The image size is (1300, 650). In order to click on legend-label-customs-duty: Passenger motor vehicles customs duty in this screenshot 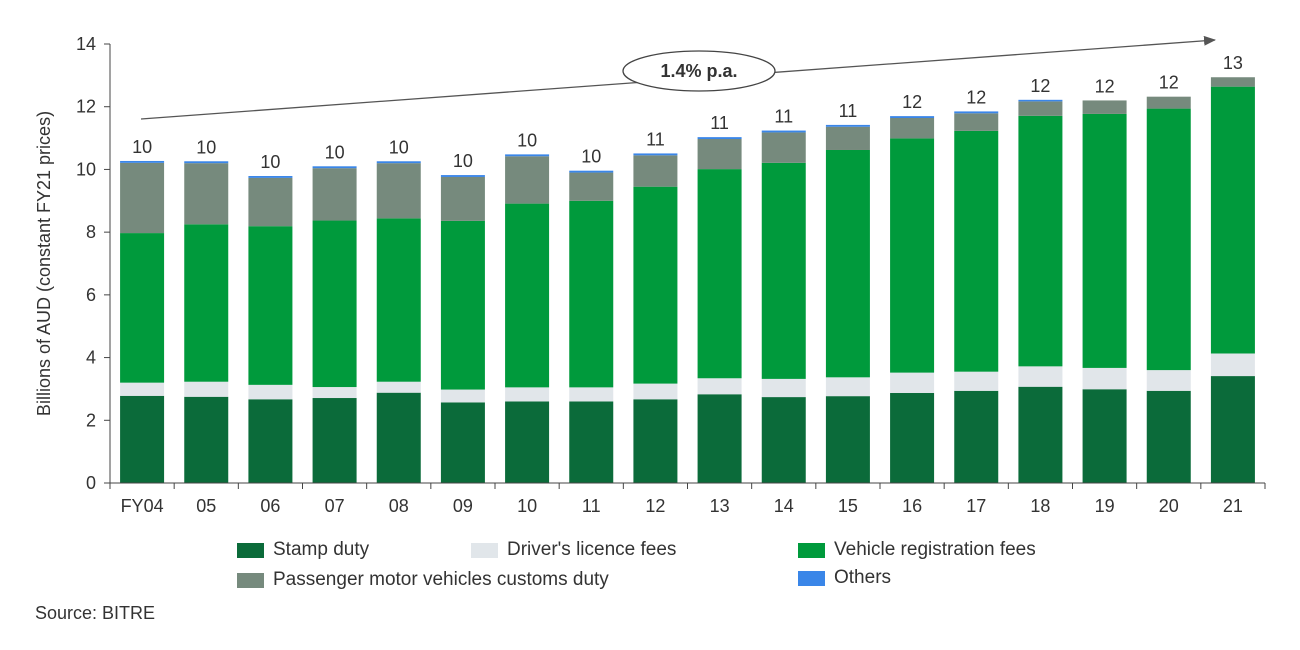, I will do `click(441, 579)`.